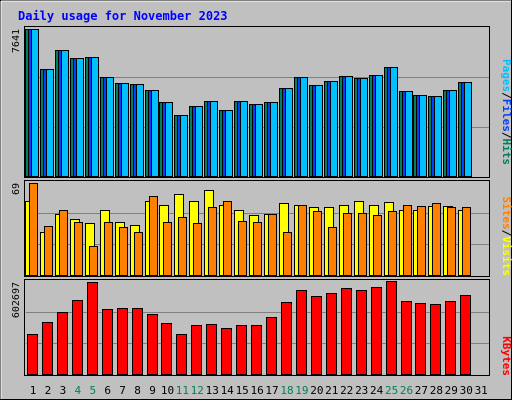  What do you see at coordinates (167, 390) in the screenshot?
I see `x-label-day: 10` at bounding box center [167, 390].